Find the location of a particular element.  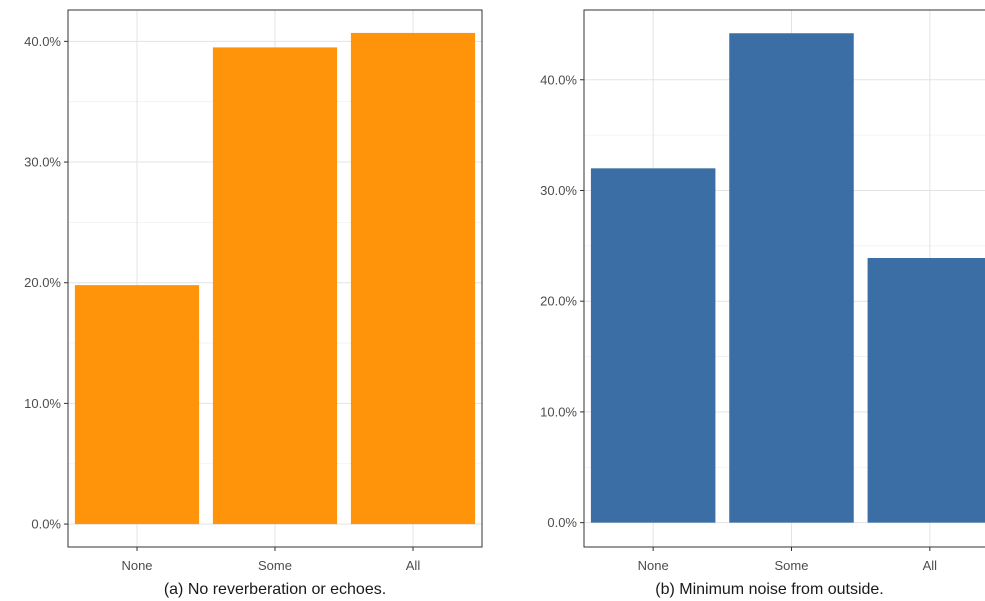

chart-caption: (b) Minimum noise from outside. is located at coordinates (769, 589).